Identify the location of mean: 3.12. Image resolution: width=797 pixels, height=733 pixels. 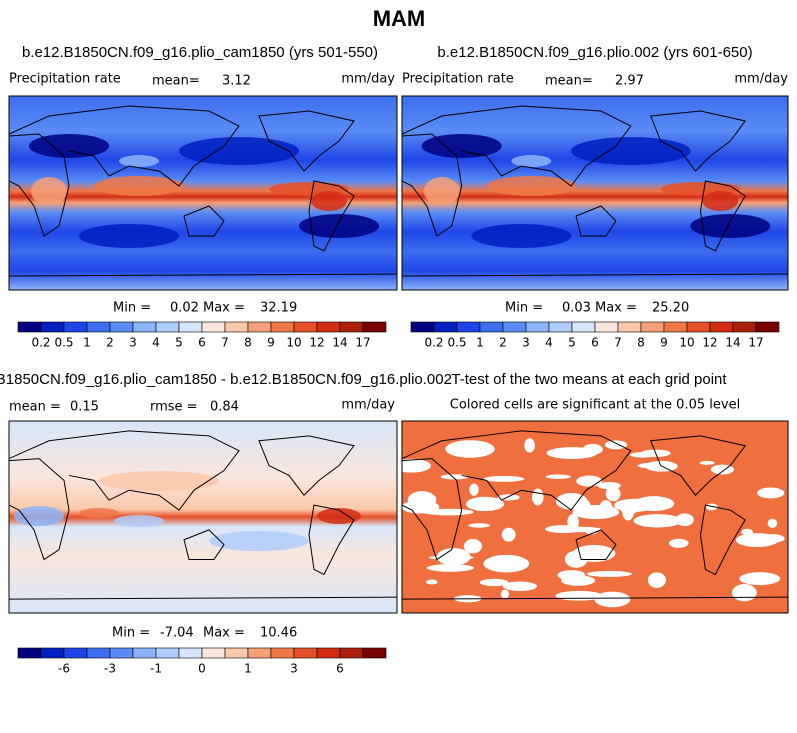
(236, 81).